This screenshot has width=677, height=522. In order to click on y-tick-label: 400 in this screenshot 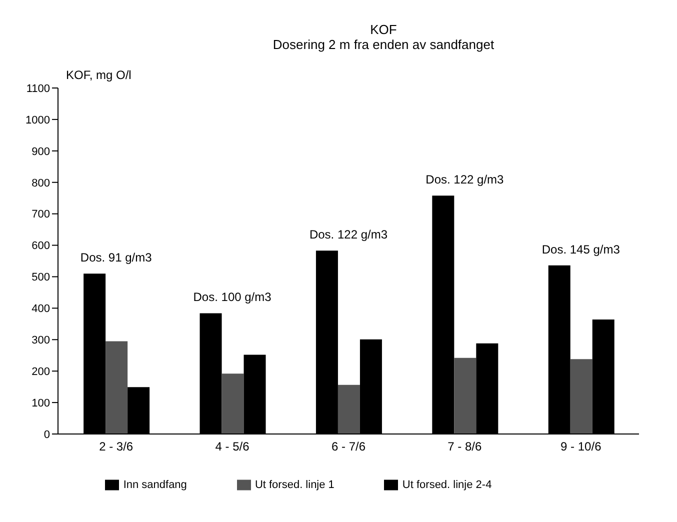, I will do `click(41, 309)`.